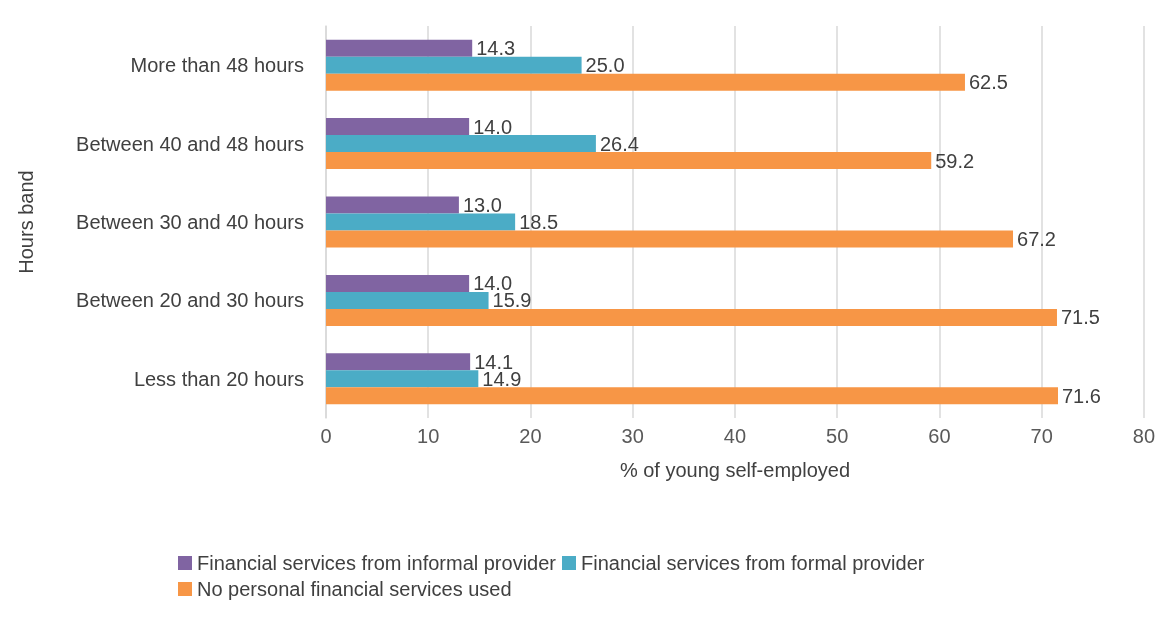 The height and width of the screenshot is (637, 1167). Describe the element at coordinates (218, 378) in the screenshot. I see `y-tick-label: Less than 20 hours` at that location.